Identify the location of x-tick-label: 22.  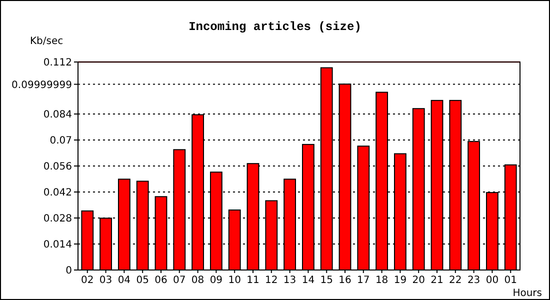
(455, 280).